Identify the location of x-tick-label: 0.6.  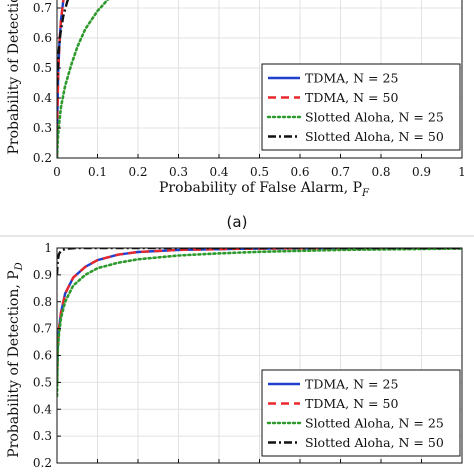
(299, 172).